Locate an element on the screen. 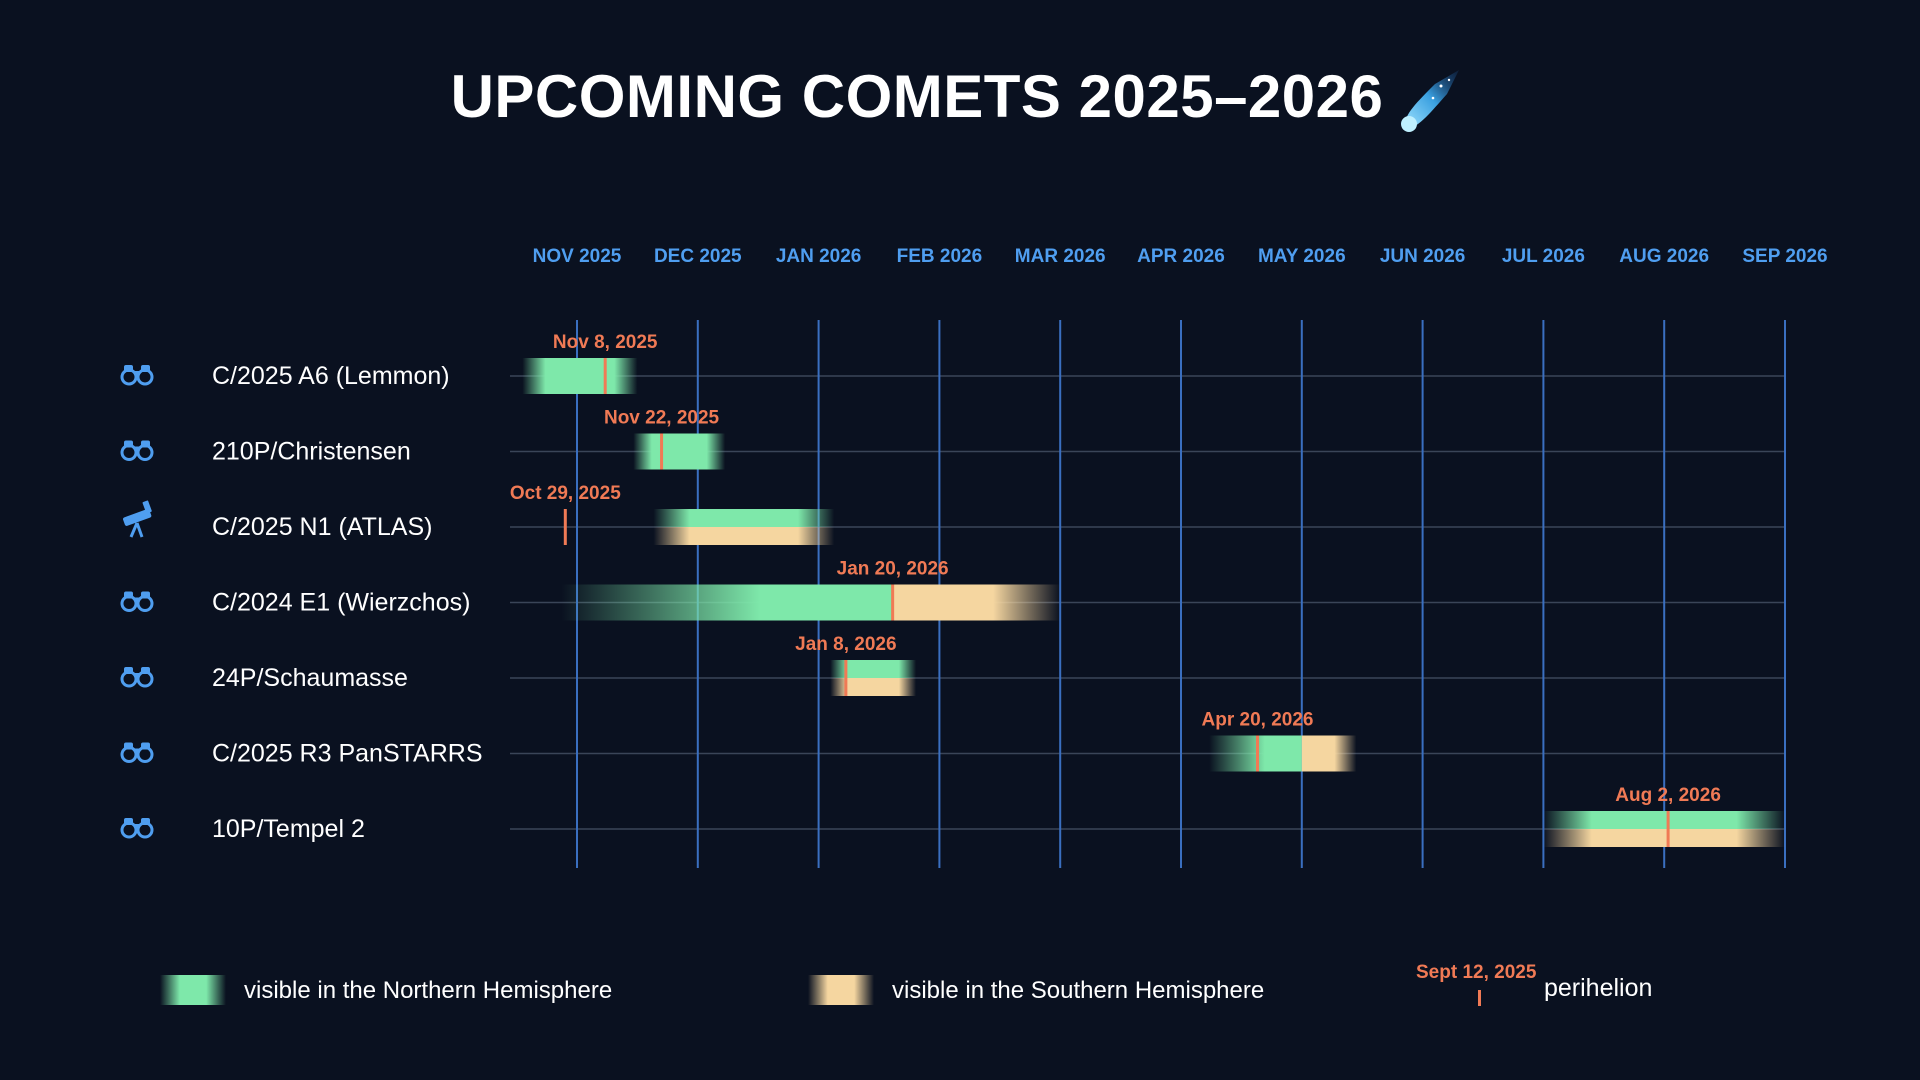 Image resolution: width=1920 pixels, height=1080 pixels. month-label: JAN 2026 is located at coordinates (819, 256).